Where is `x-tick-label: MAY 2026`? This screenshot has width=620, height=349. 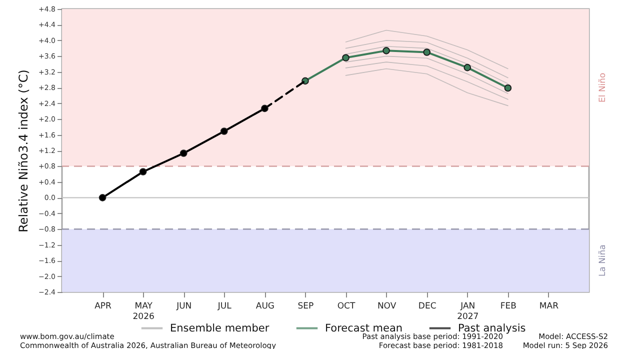 x-tick-label: MAY 2026 is located at coordinates (143, 312).